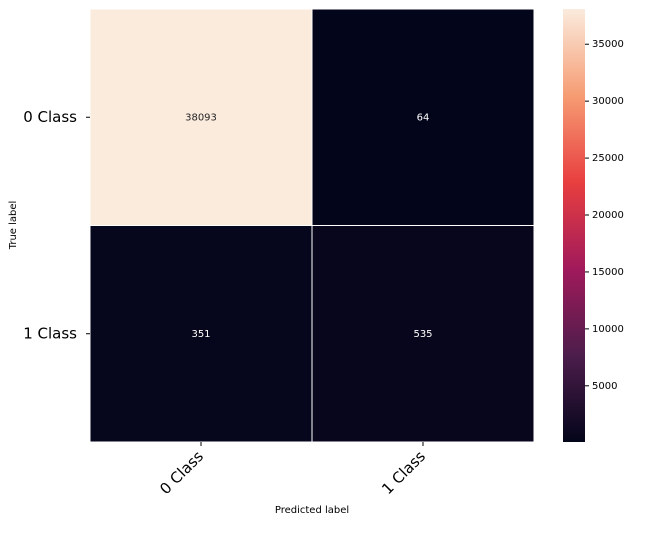 The width and height of the screenshot is (656, 534). I want to click on y-tick-label: 0 Class, so click(50, 117).